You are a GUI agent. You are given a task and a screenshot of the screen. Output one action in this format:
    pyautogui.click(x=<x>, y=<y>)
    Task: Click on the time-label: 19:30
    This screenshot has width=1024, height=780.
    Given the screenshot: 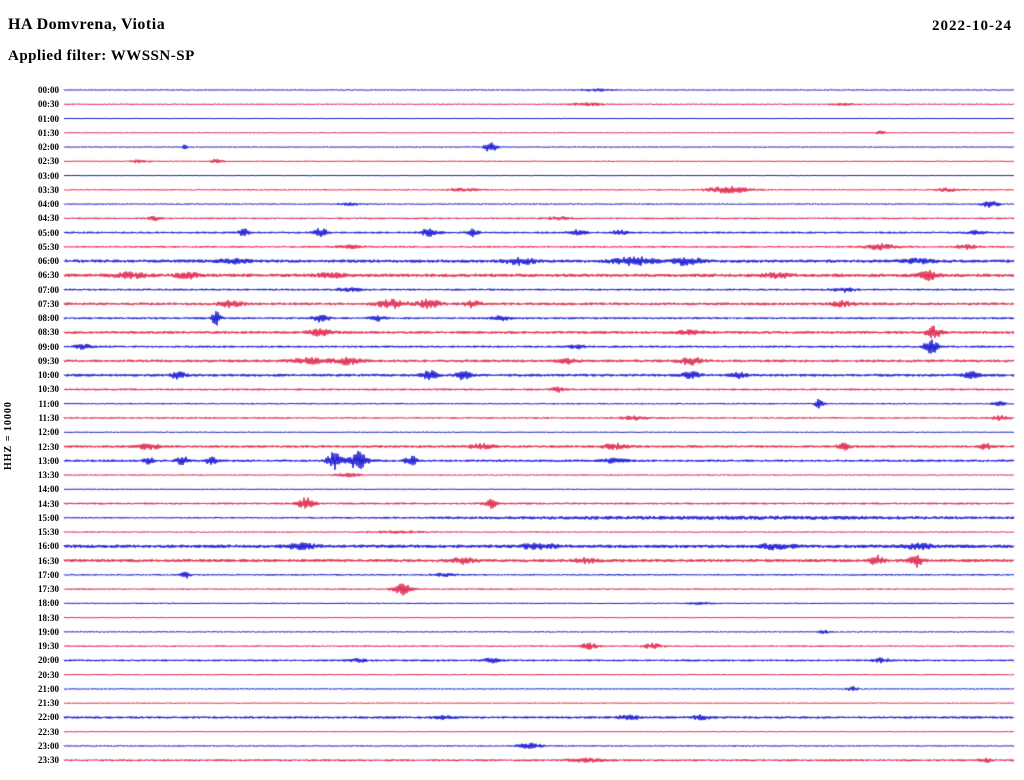 What is the action you would take?
    pyautogui.click(x=48, y=646)
    